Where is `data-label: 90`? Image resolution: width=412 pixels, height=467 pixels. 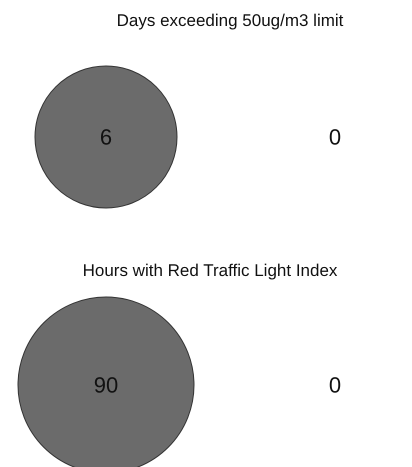
data-label: 90 is located at coordinates (106, 385).